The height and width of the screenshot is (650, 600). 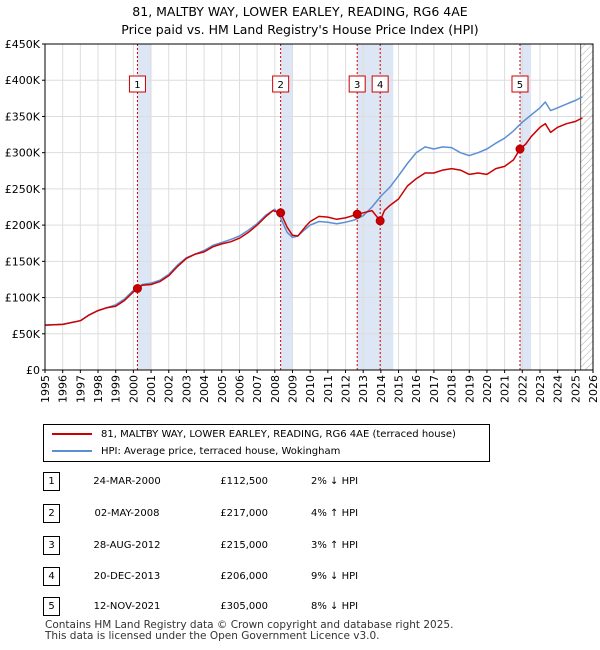 What do you see at coordinates (586, 207) in the screenshot?
I see `forecast-hatch` at bounding box center [586, 207].